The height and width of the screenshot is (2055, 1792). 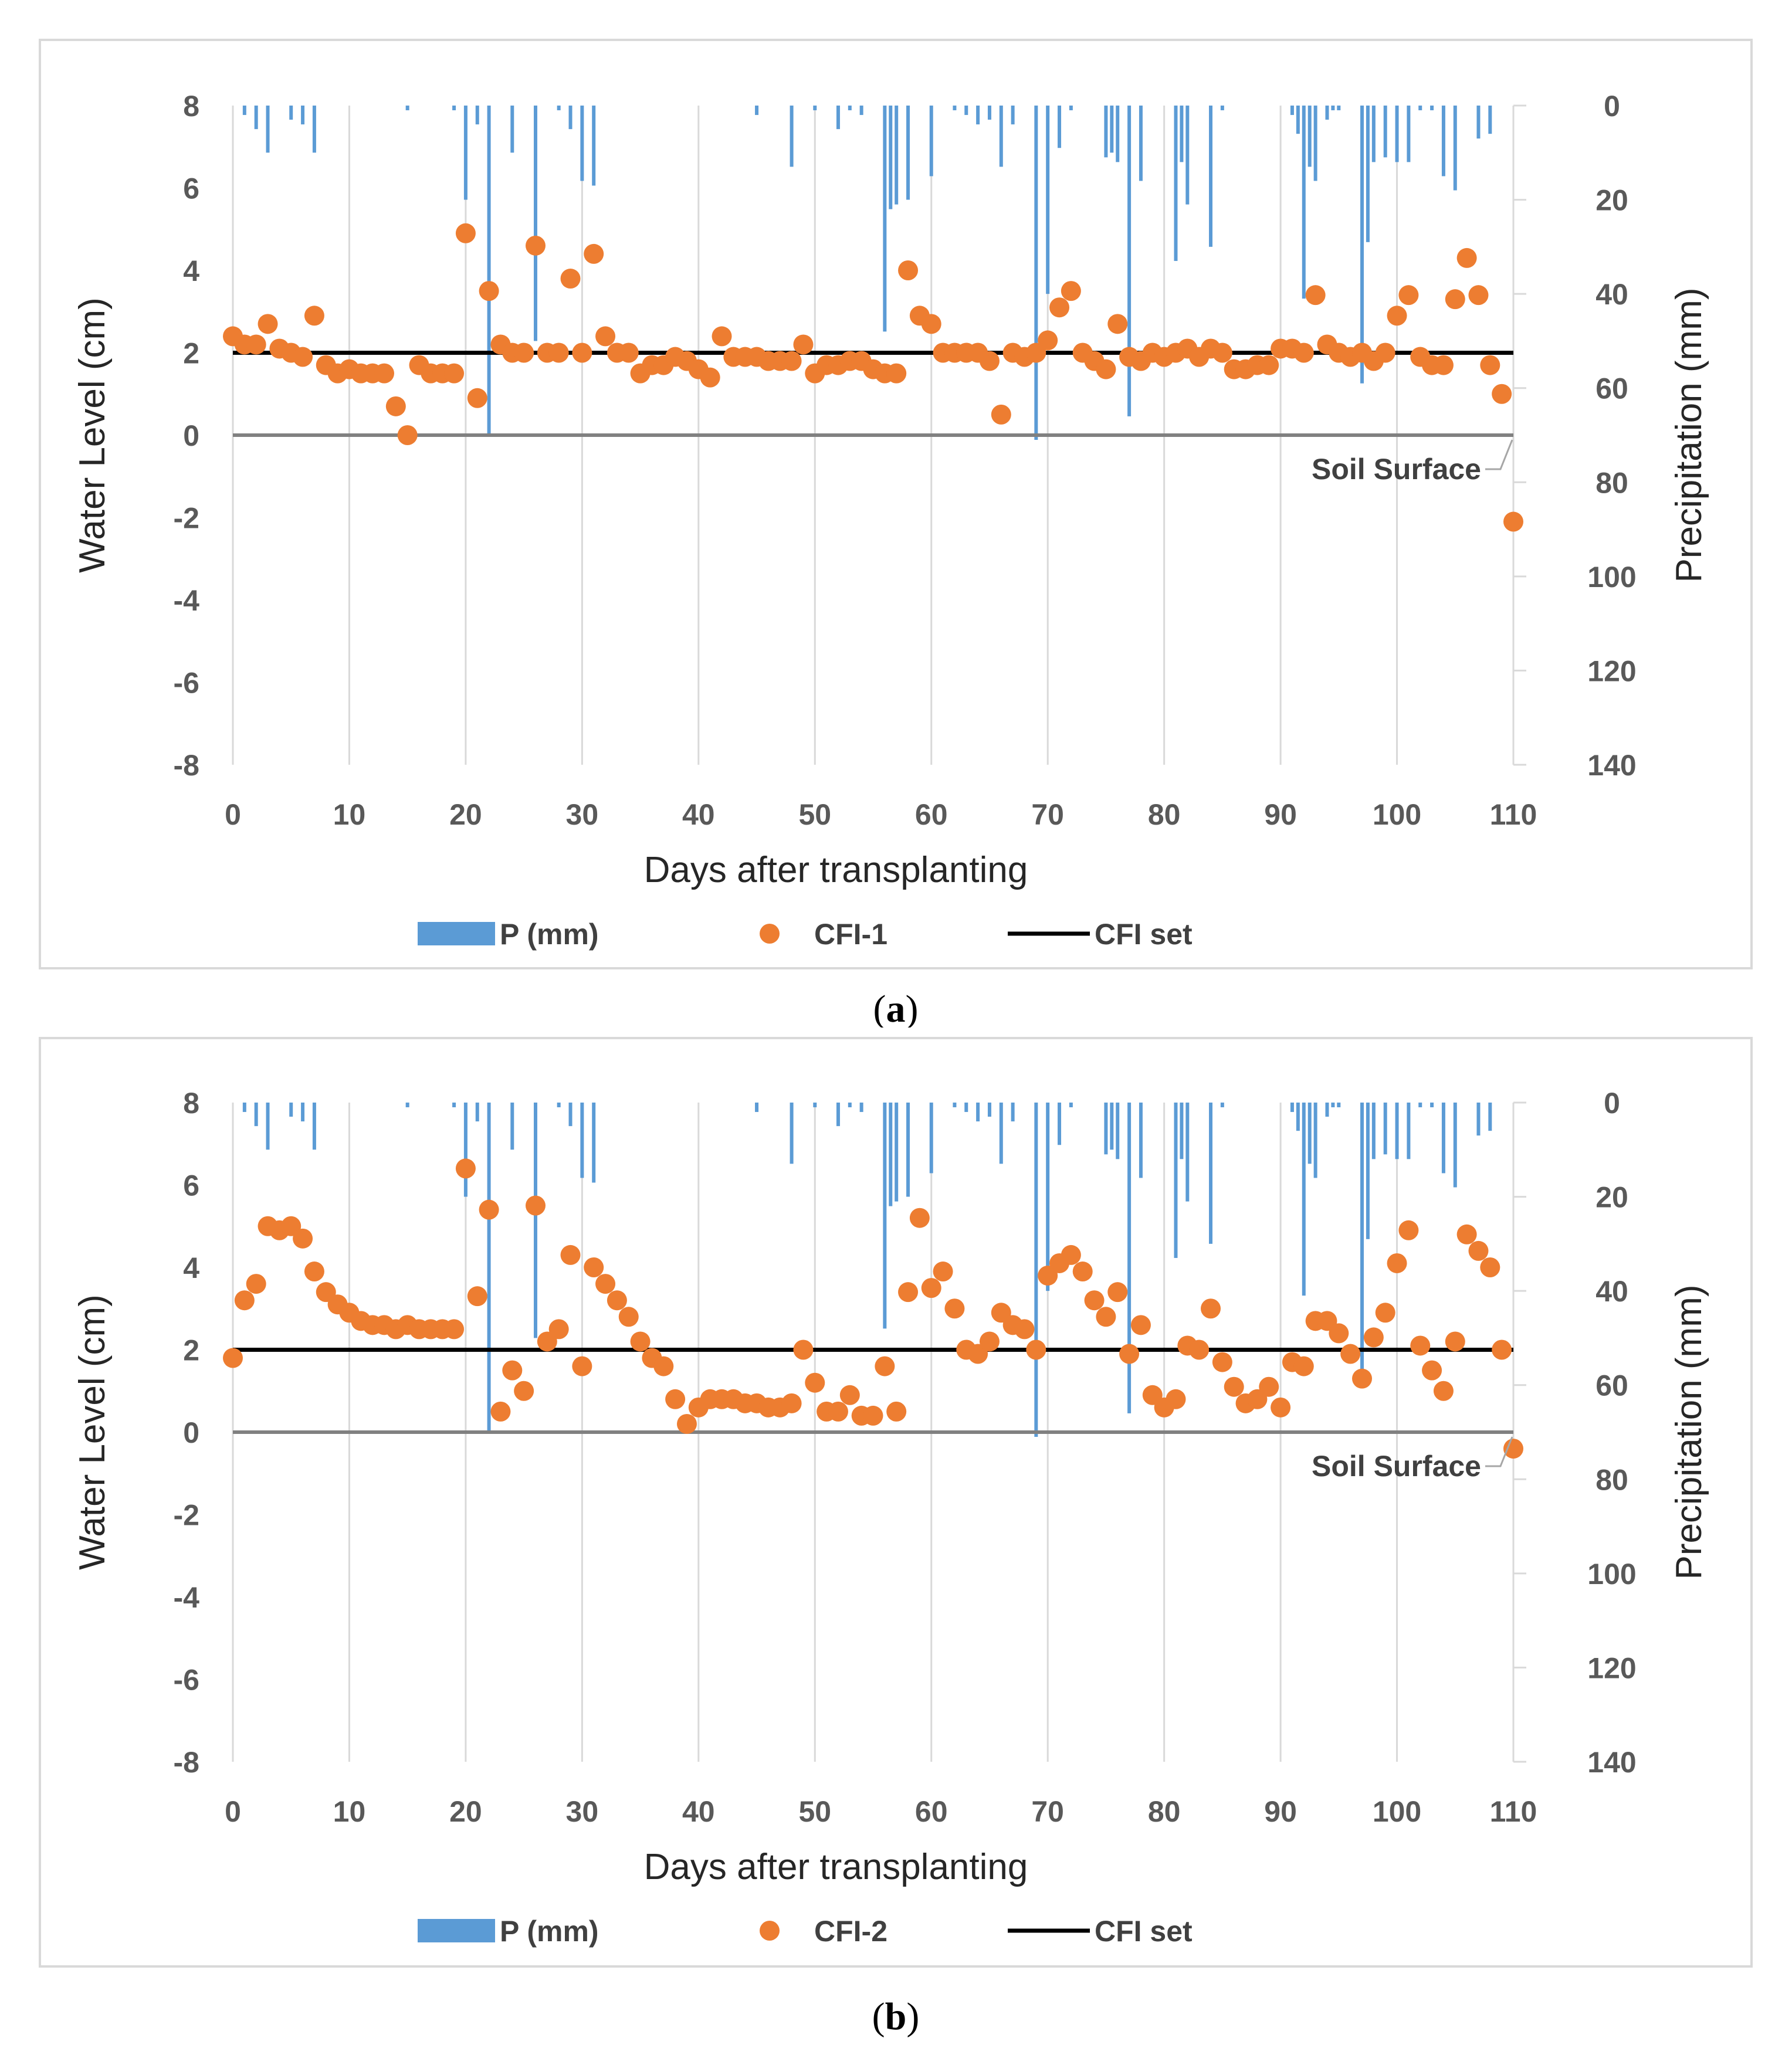 What do you see at coordinates (549, 934) in the screenshot?
I see `legend-precip-label: P (mm)` at bounding box center [549, 934].